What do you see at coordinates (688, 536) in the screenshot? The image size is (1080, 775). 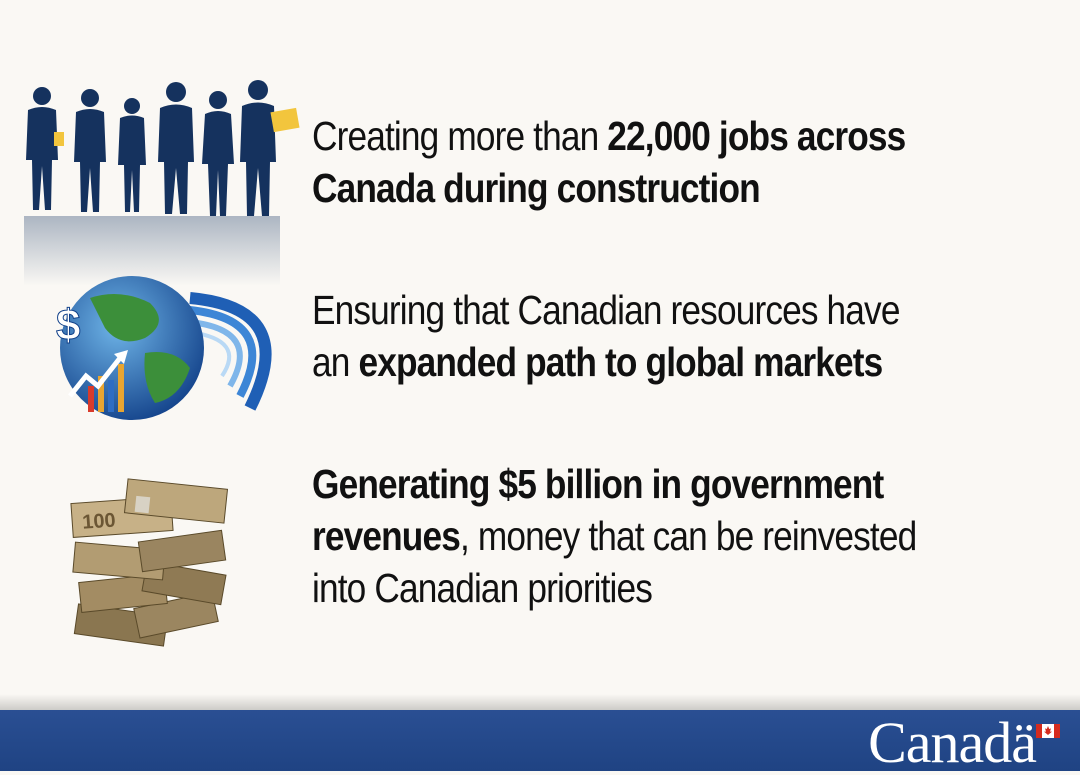 I see `text-segment: , money that can be reinvested` at bounding box center [688, 536].